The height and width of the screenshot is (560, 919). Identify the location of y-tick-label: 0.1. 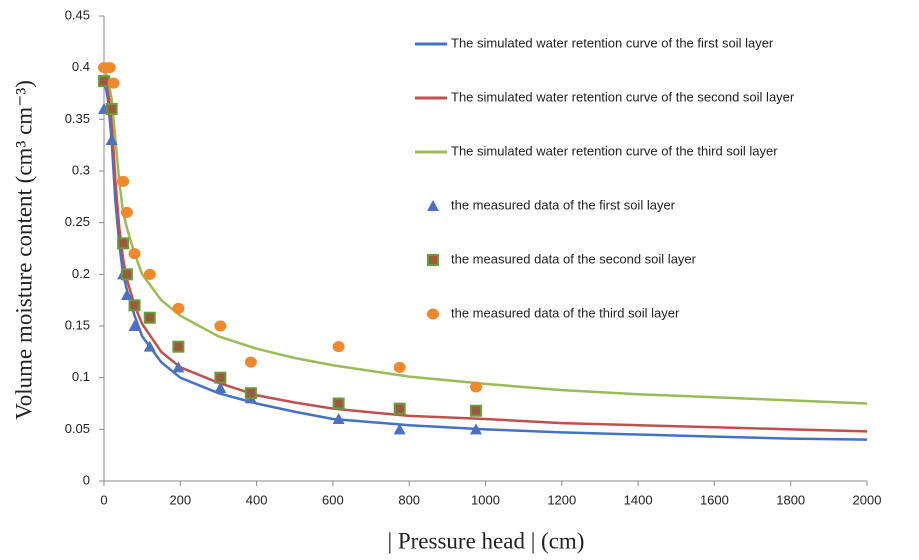
(81, 376).